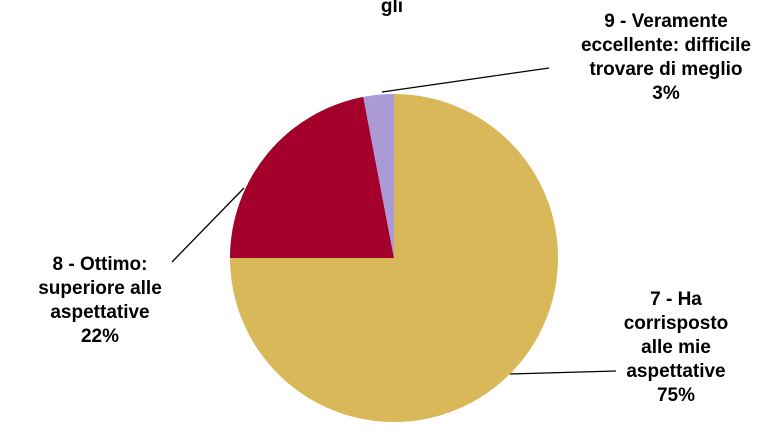  What do you see at coordinates (666, 21) in the screenshot?
I see `slice-label-line: 9 - Veramente` at bounding box center [666, 21].